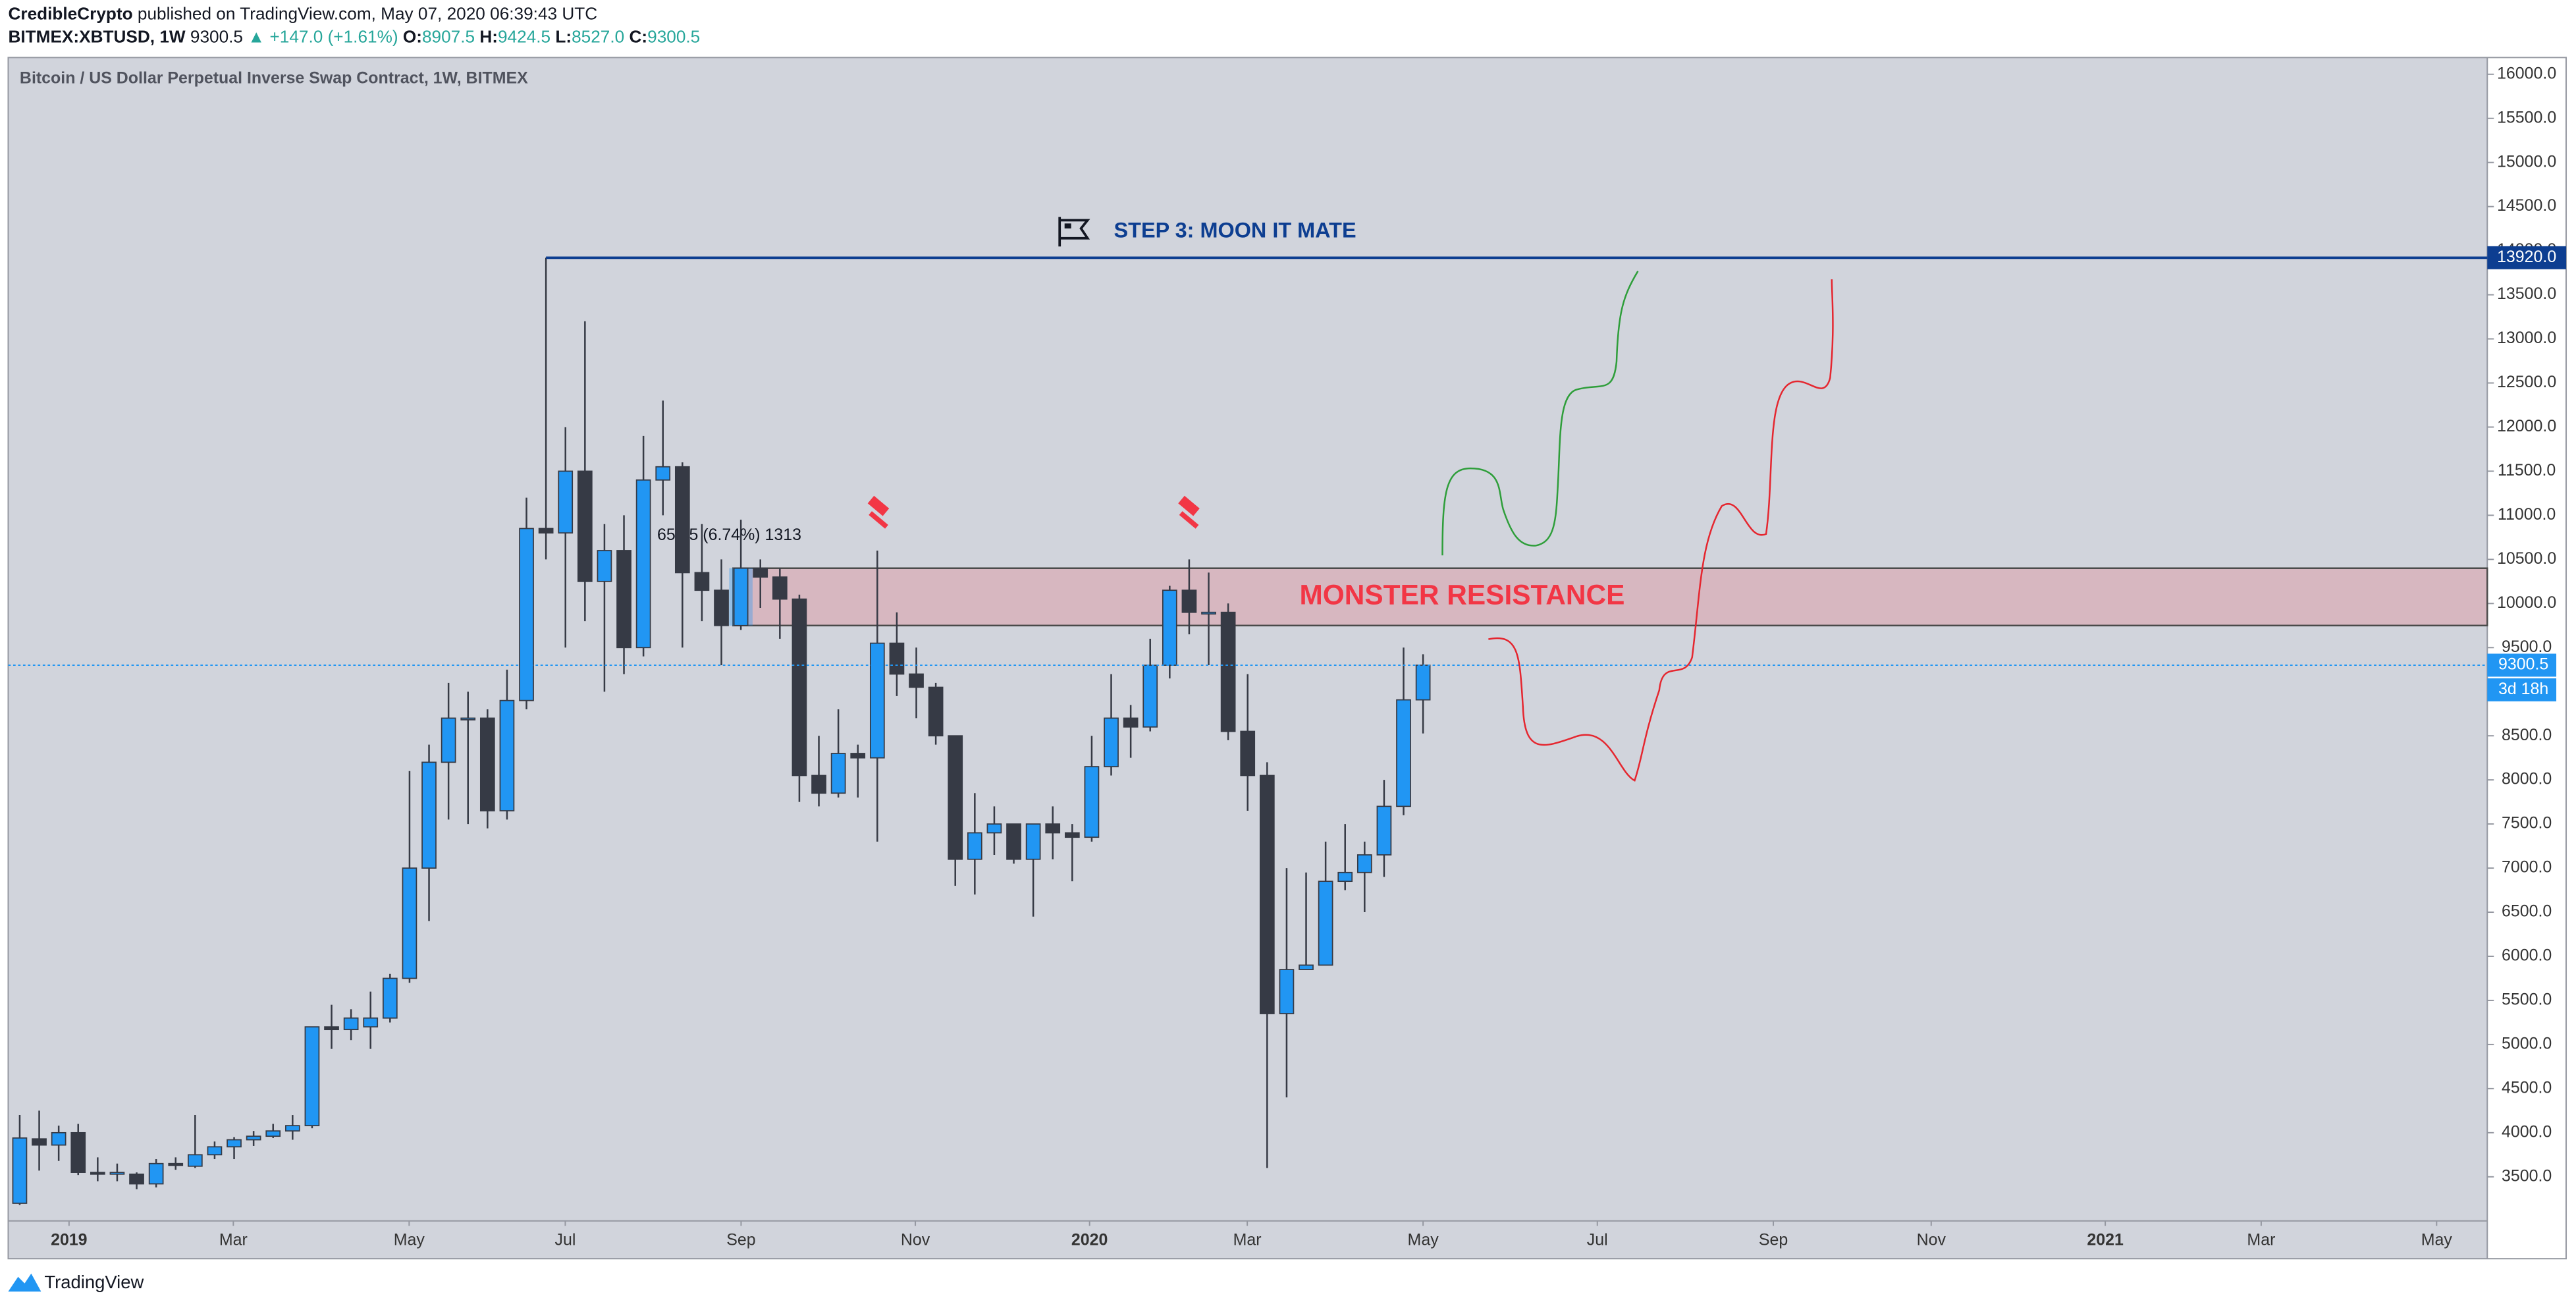  What do you see at coordinates (1067, 226) in the screenshot?
I see `flag-check` at bounding box center [1067, 226].